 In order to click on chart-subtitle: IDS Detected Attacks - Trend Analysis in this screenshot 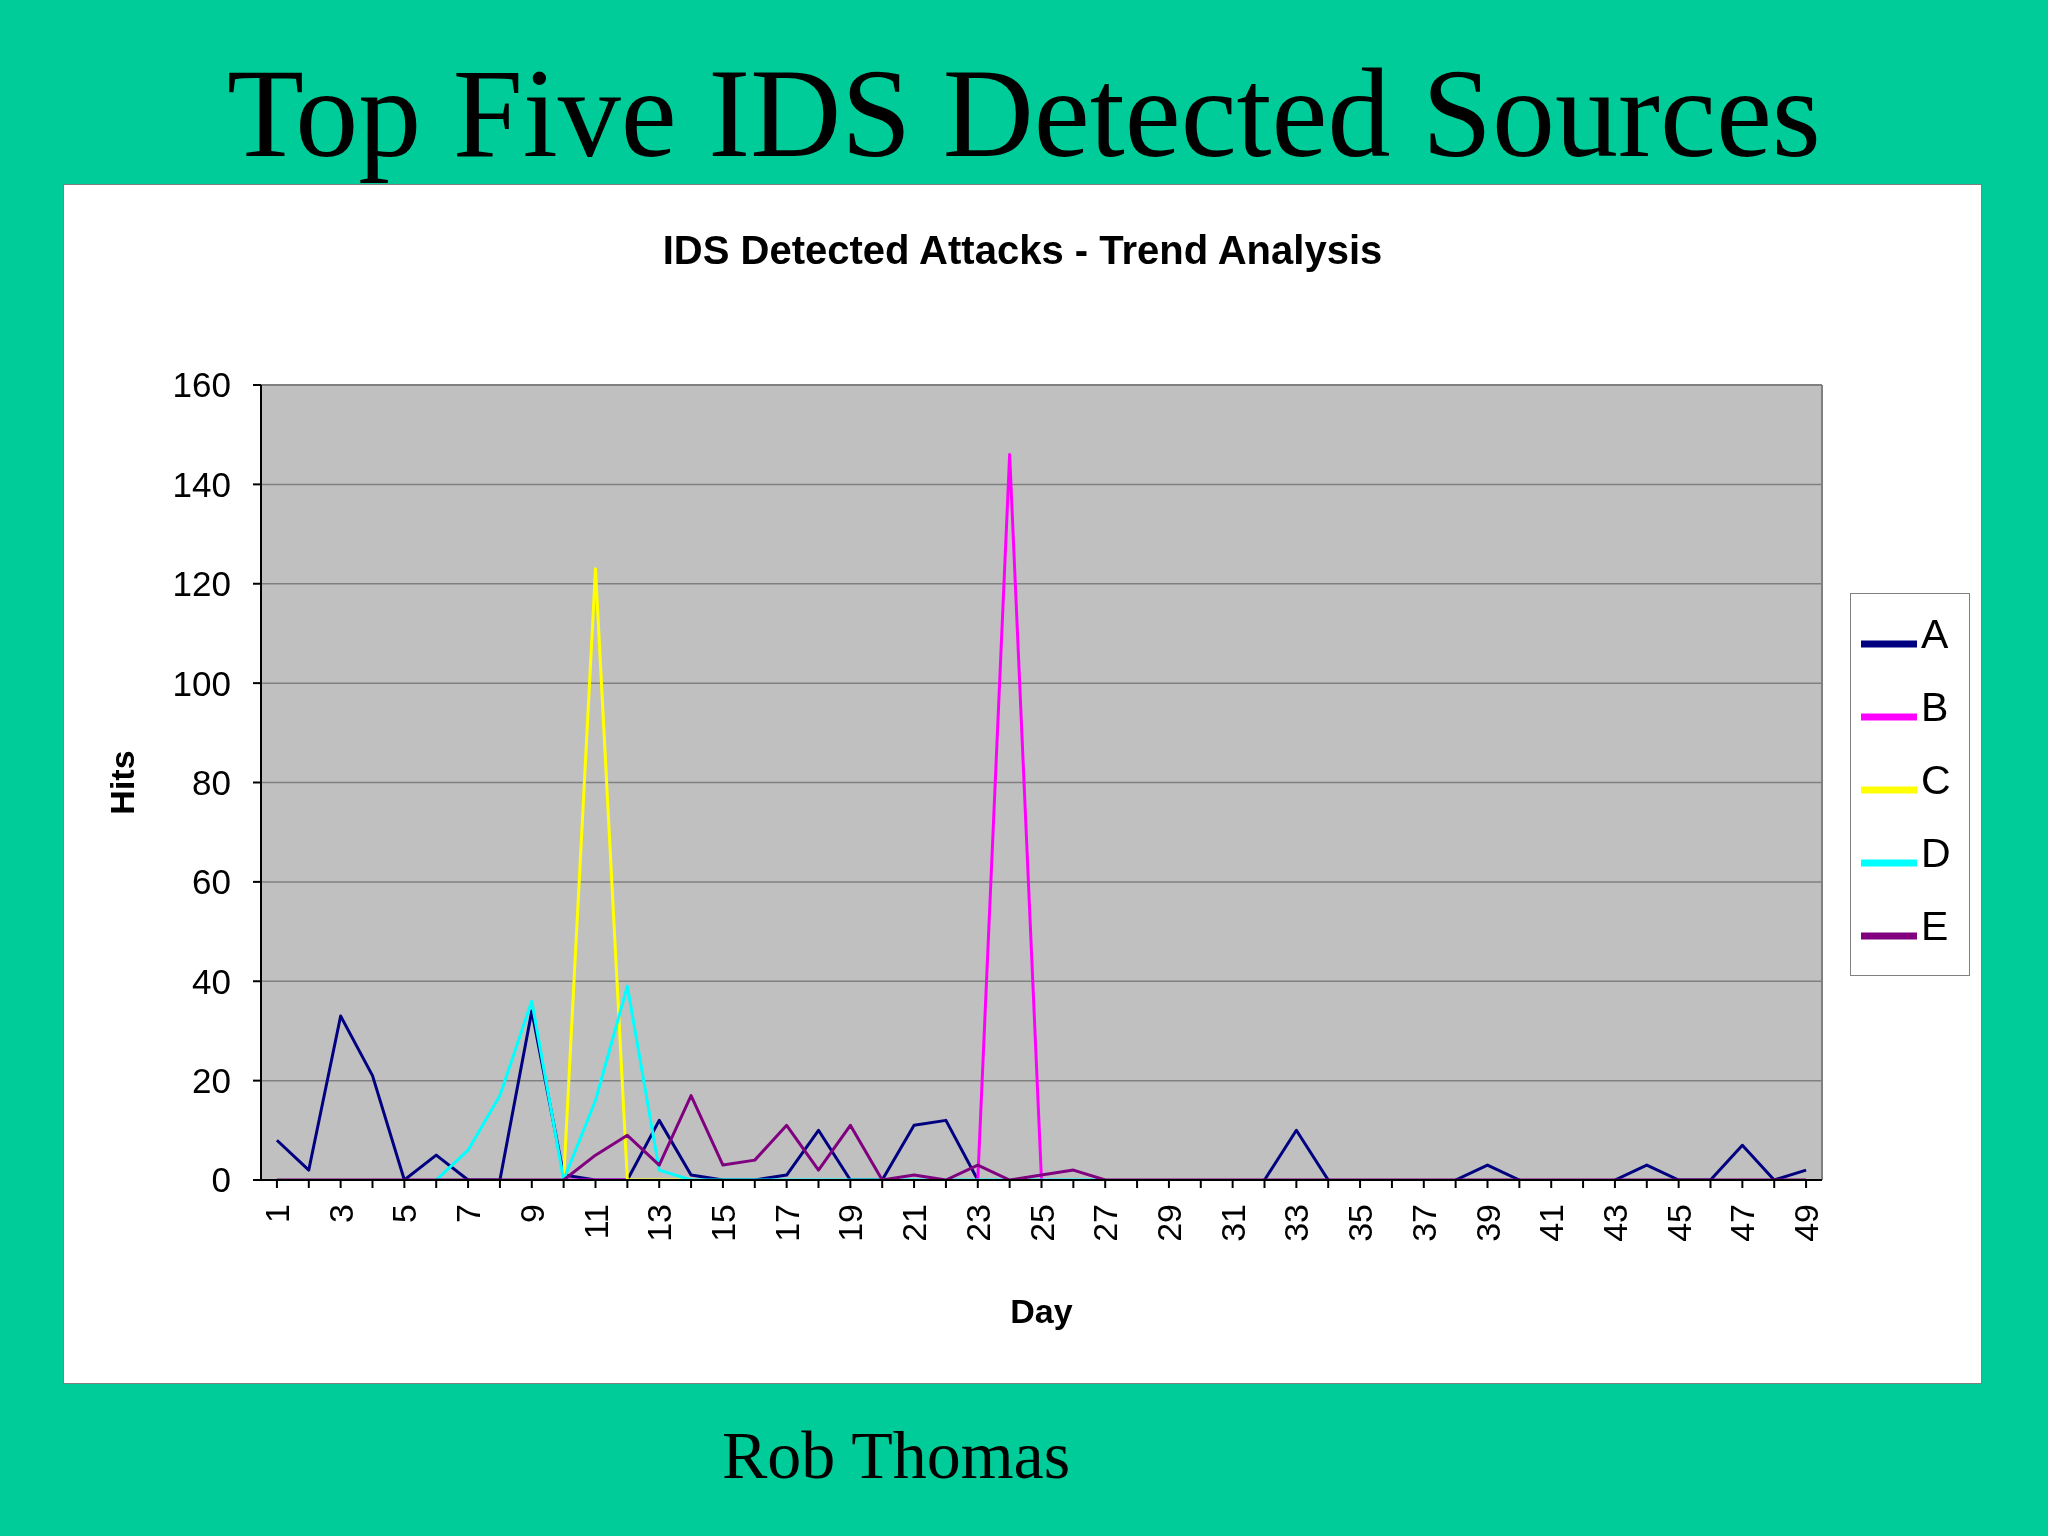, I will do `click(1022, 250)`.